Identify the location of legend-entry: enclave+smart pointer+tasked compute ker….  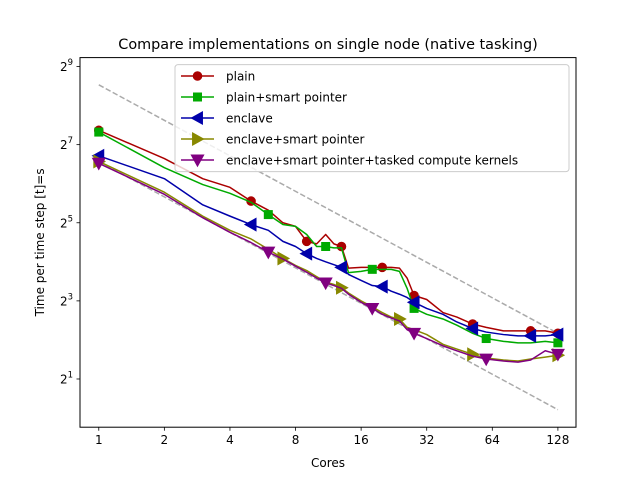
(349, 160).